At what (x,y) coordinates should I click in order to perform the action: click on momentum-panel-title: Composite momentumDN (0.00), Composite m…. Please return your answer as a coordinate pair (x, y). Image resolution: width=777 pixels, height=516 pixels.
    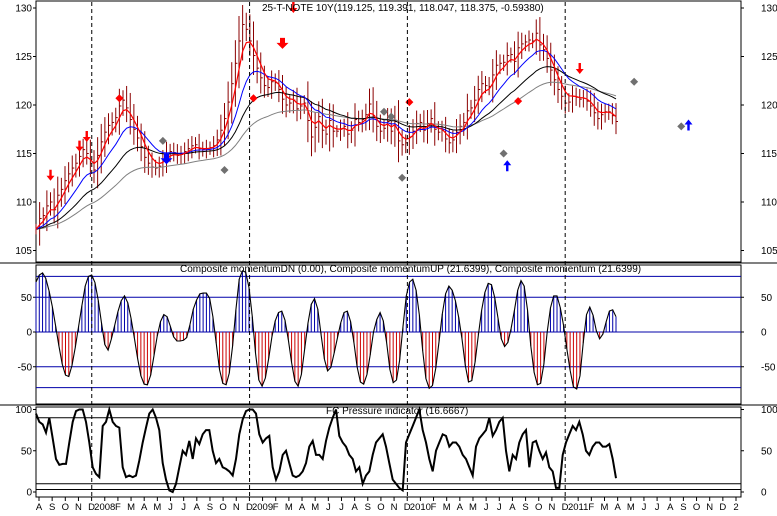
    Looking at the image, I should click on (410, 269).